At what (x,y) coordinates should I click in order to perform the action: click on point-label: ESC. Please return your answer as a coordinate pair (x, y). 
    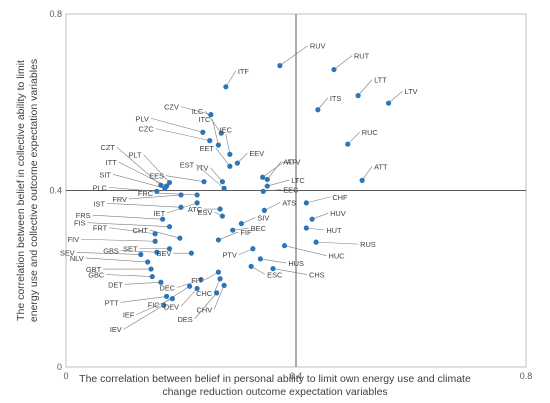
    Looking at the image, I should click on (275, 274).